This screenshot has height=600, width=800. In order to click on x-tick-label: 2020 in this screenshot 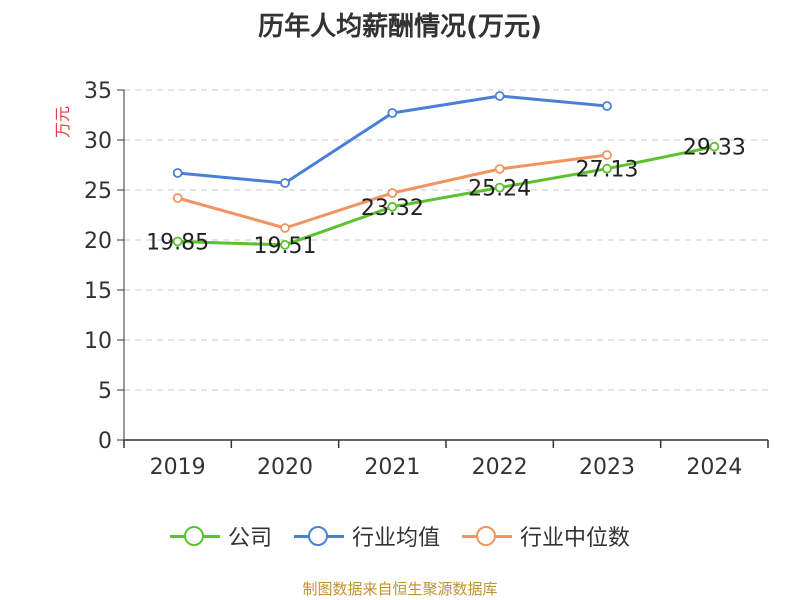, I will do `click(285, 467)`.